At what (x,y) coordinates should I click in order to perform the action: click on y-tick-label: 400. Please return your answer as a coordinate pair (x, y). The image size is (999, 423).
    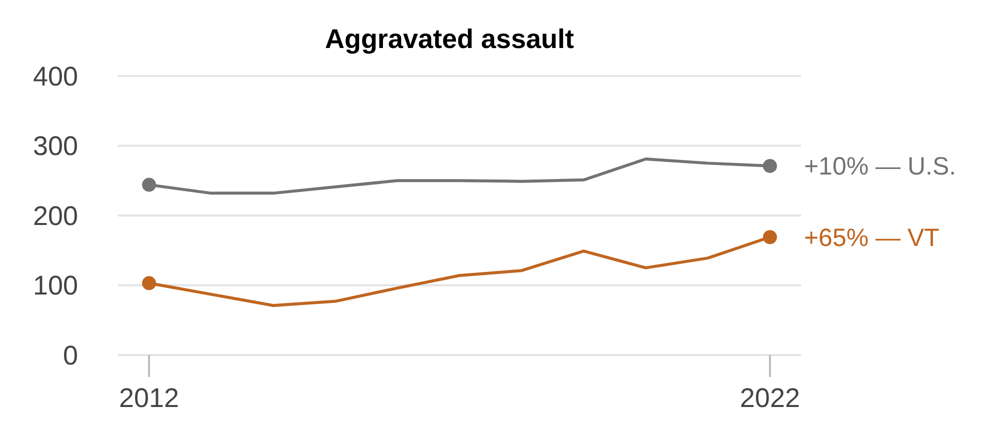
    Looking at the image, I should click on (55, 76).